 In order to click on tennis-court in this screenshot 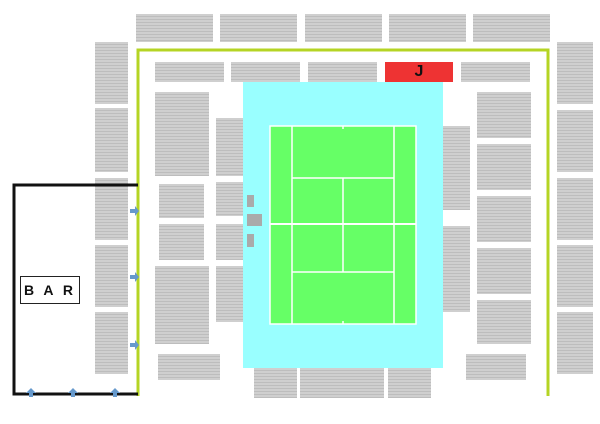, I will do `click(343, 225)`.